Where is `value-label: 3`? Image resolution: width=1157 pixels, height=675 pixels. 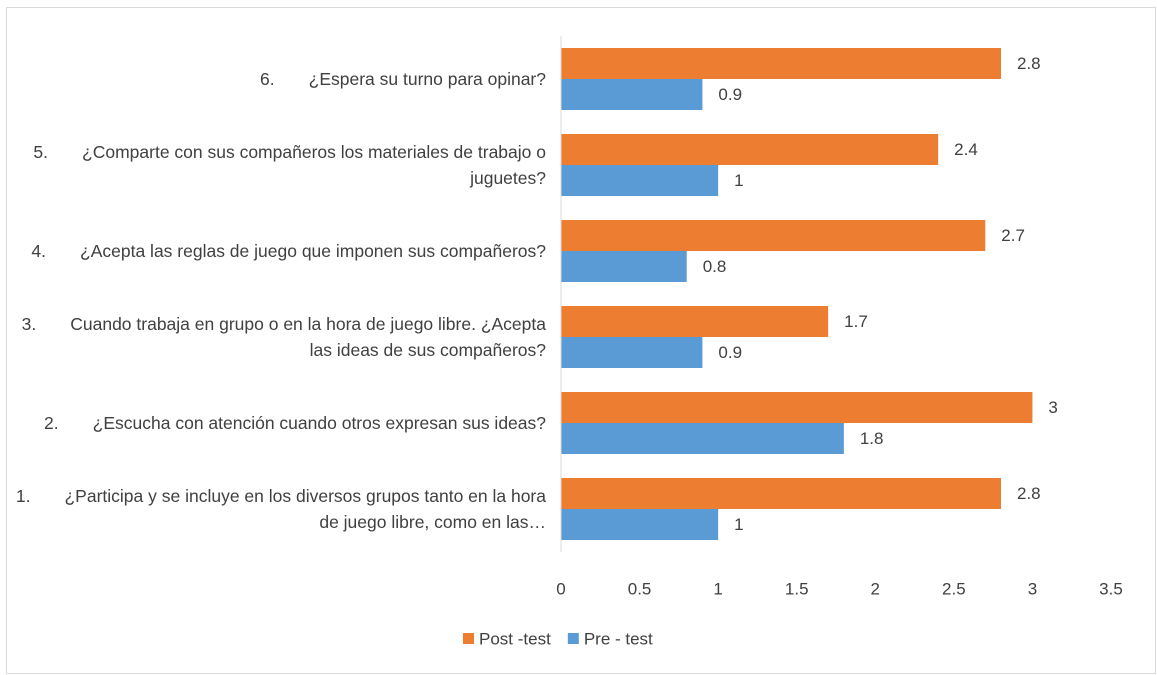 value-label: 3 is located at coordinates (1052, 407).